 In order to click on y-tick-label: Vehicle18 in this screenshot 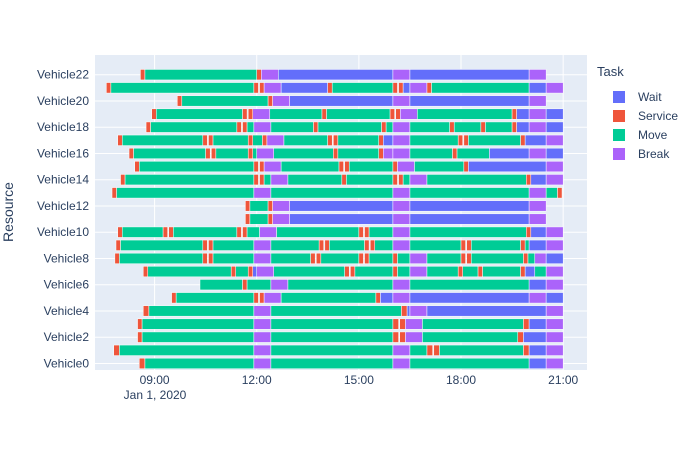, I will do `click(63, 127)`.